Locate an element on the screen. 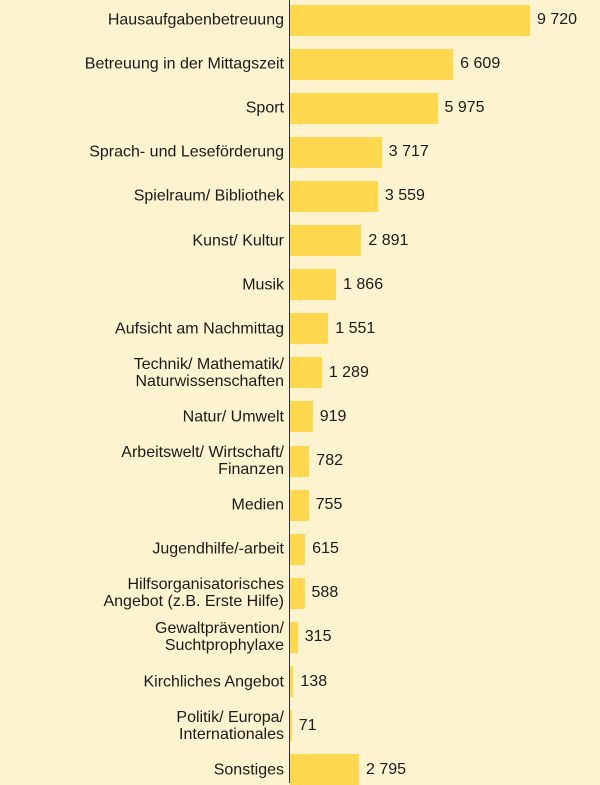  value-label: 3 559 is located at coordinates (404, 196).